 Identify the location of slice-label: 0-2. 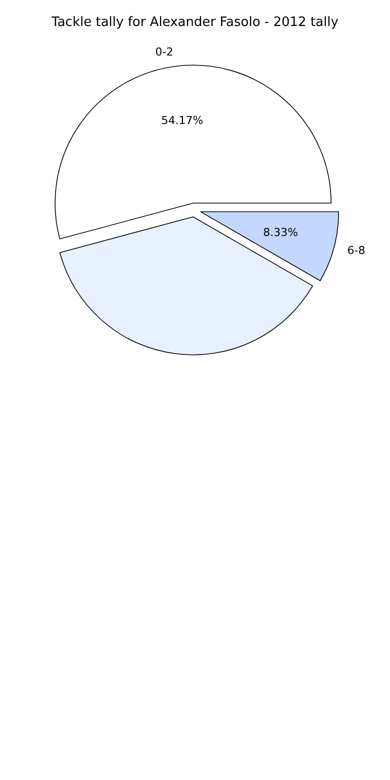
(164, 52).